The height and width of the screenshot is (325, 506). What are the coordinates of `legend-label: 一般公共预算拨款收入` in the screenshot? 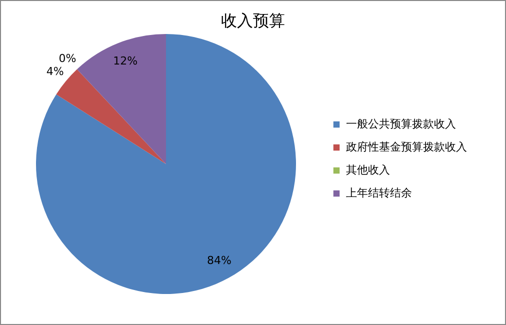 It's located at (401, 124).